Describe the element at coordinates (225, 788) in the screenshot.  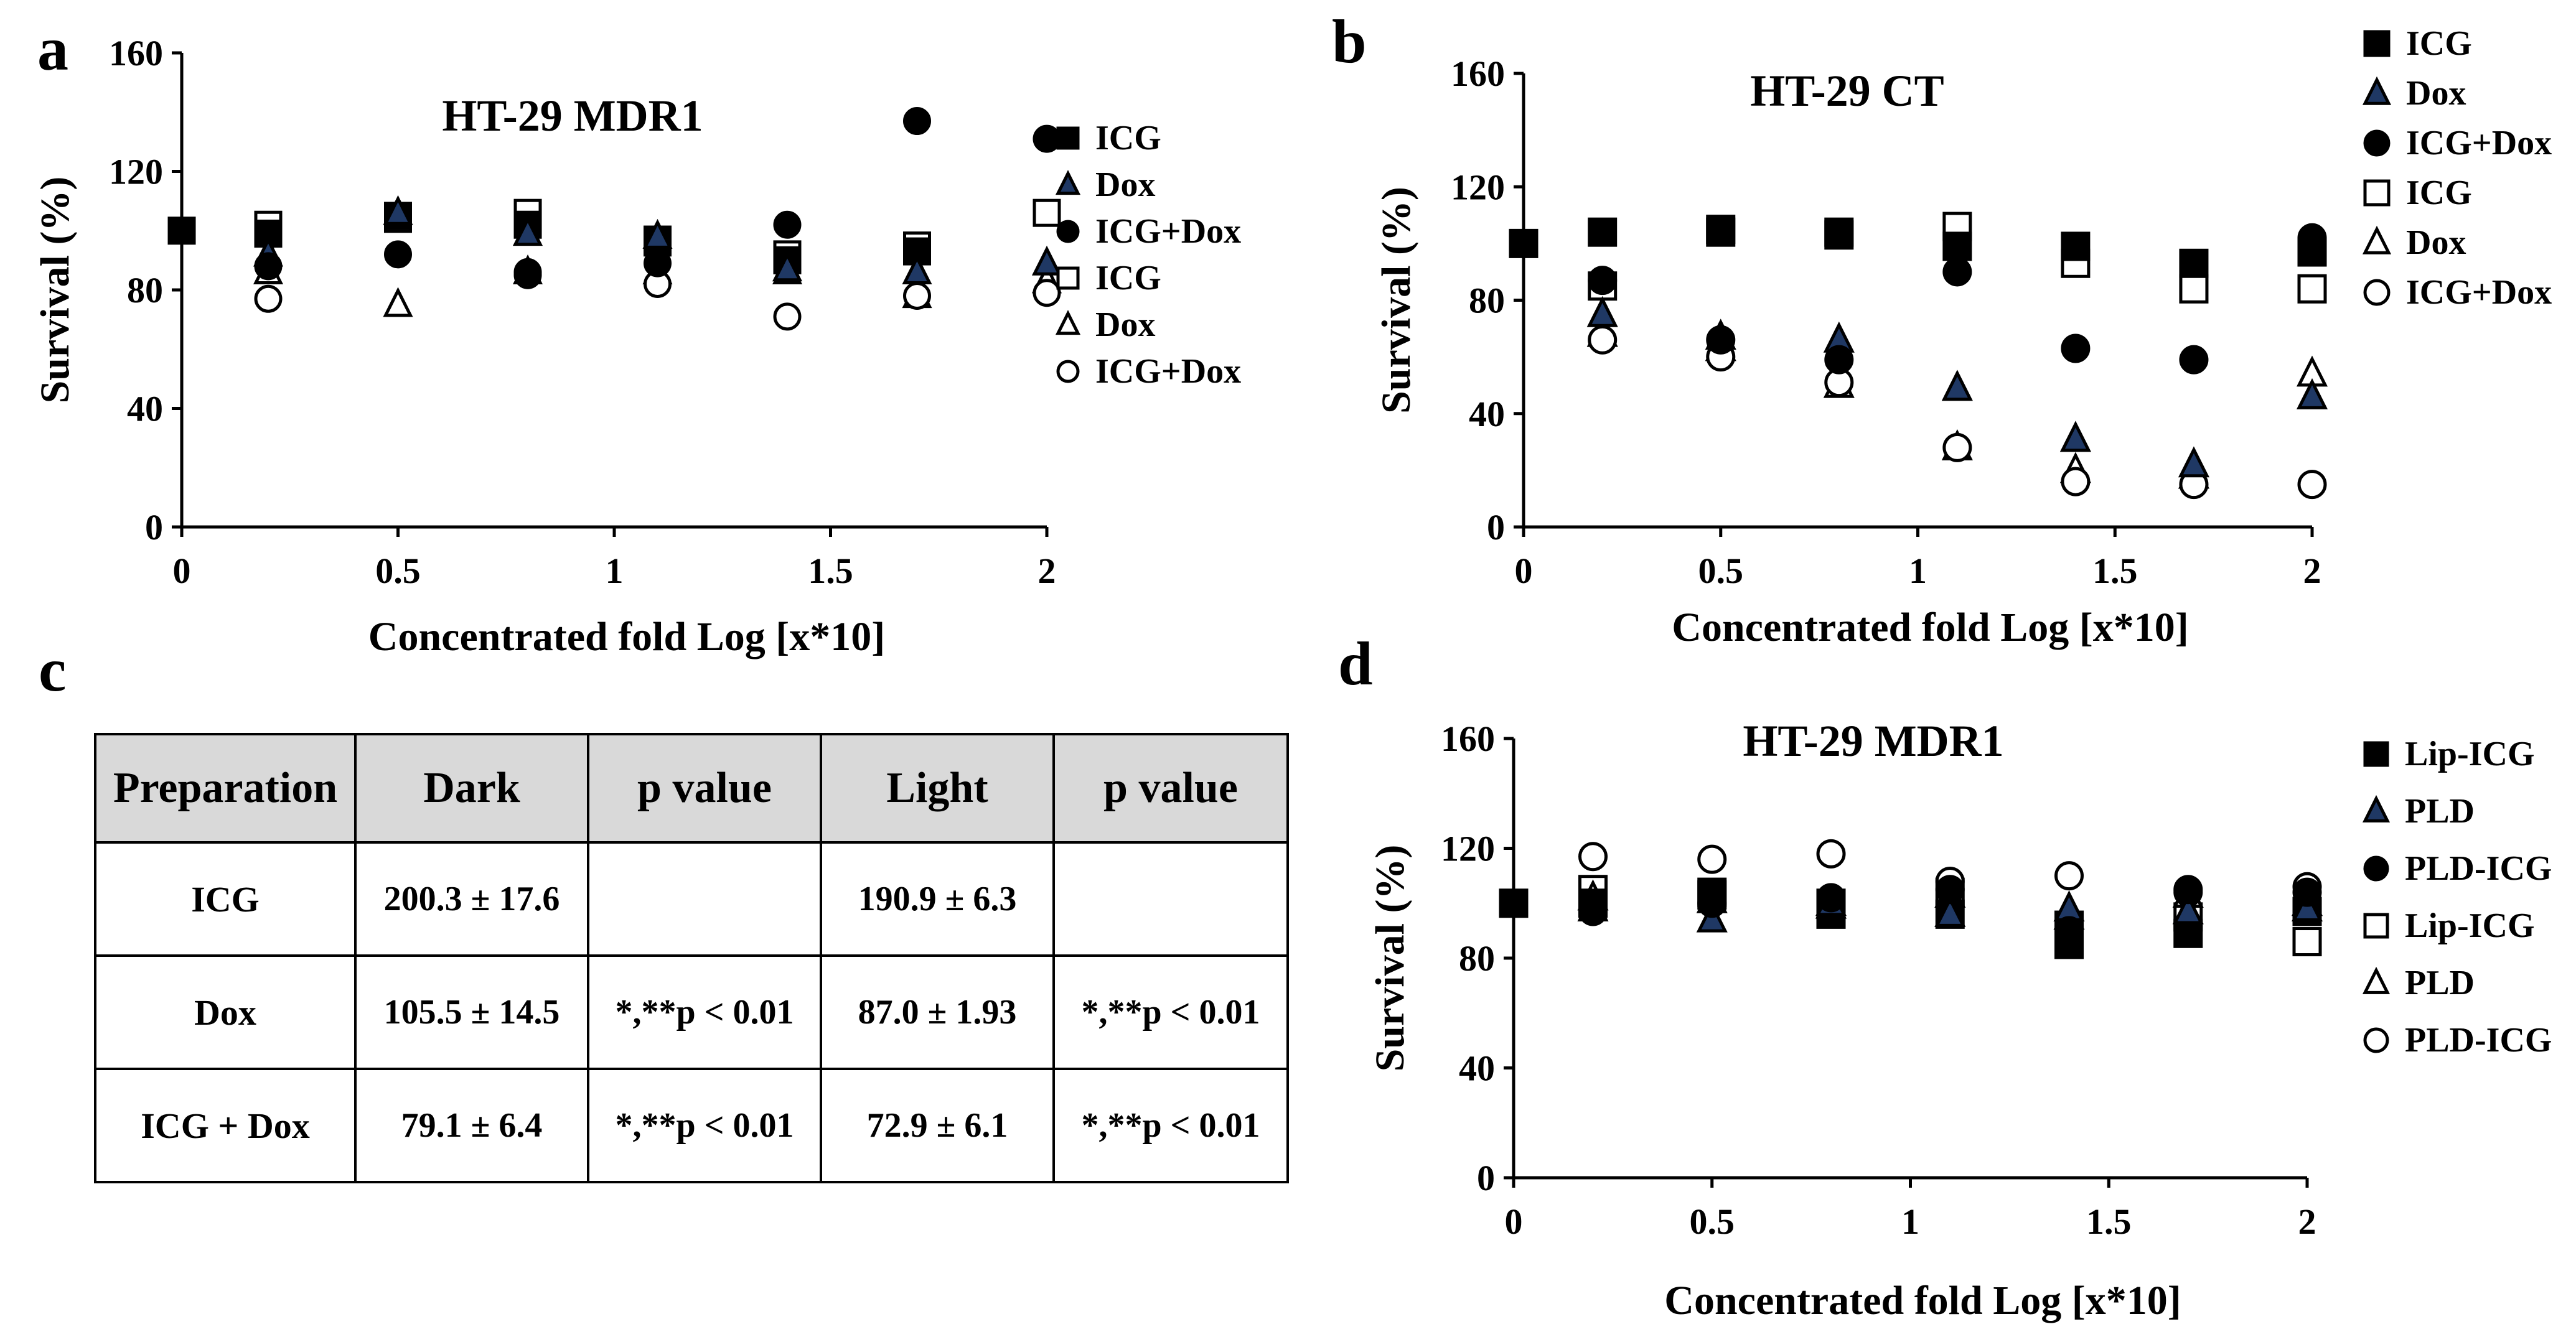
I see `table-header-cell: Preparation` at that location.